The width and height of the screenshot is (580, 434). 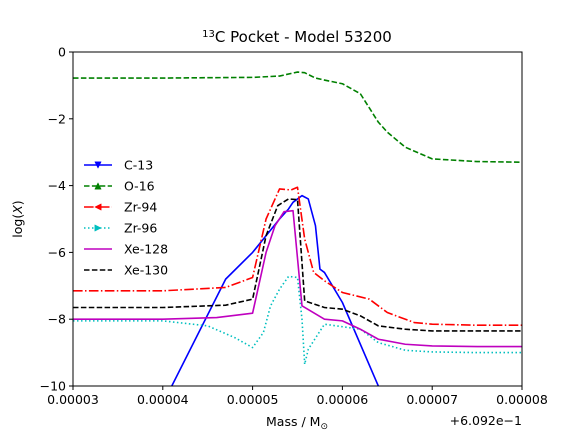 I want to click on y-tick-label: −6, so click(x=57, y=252).